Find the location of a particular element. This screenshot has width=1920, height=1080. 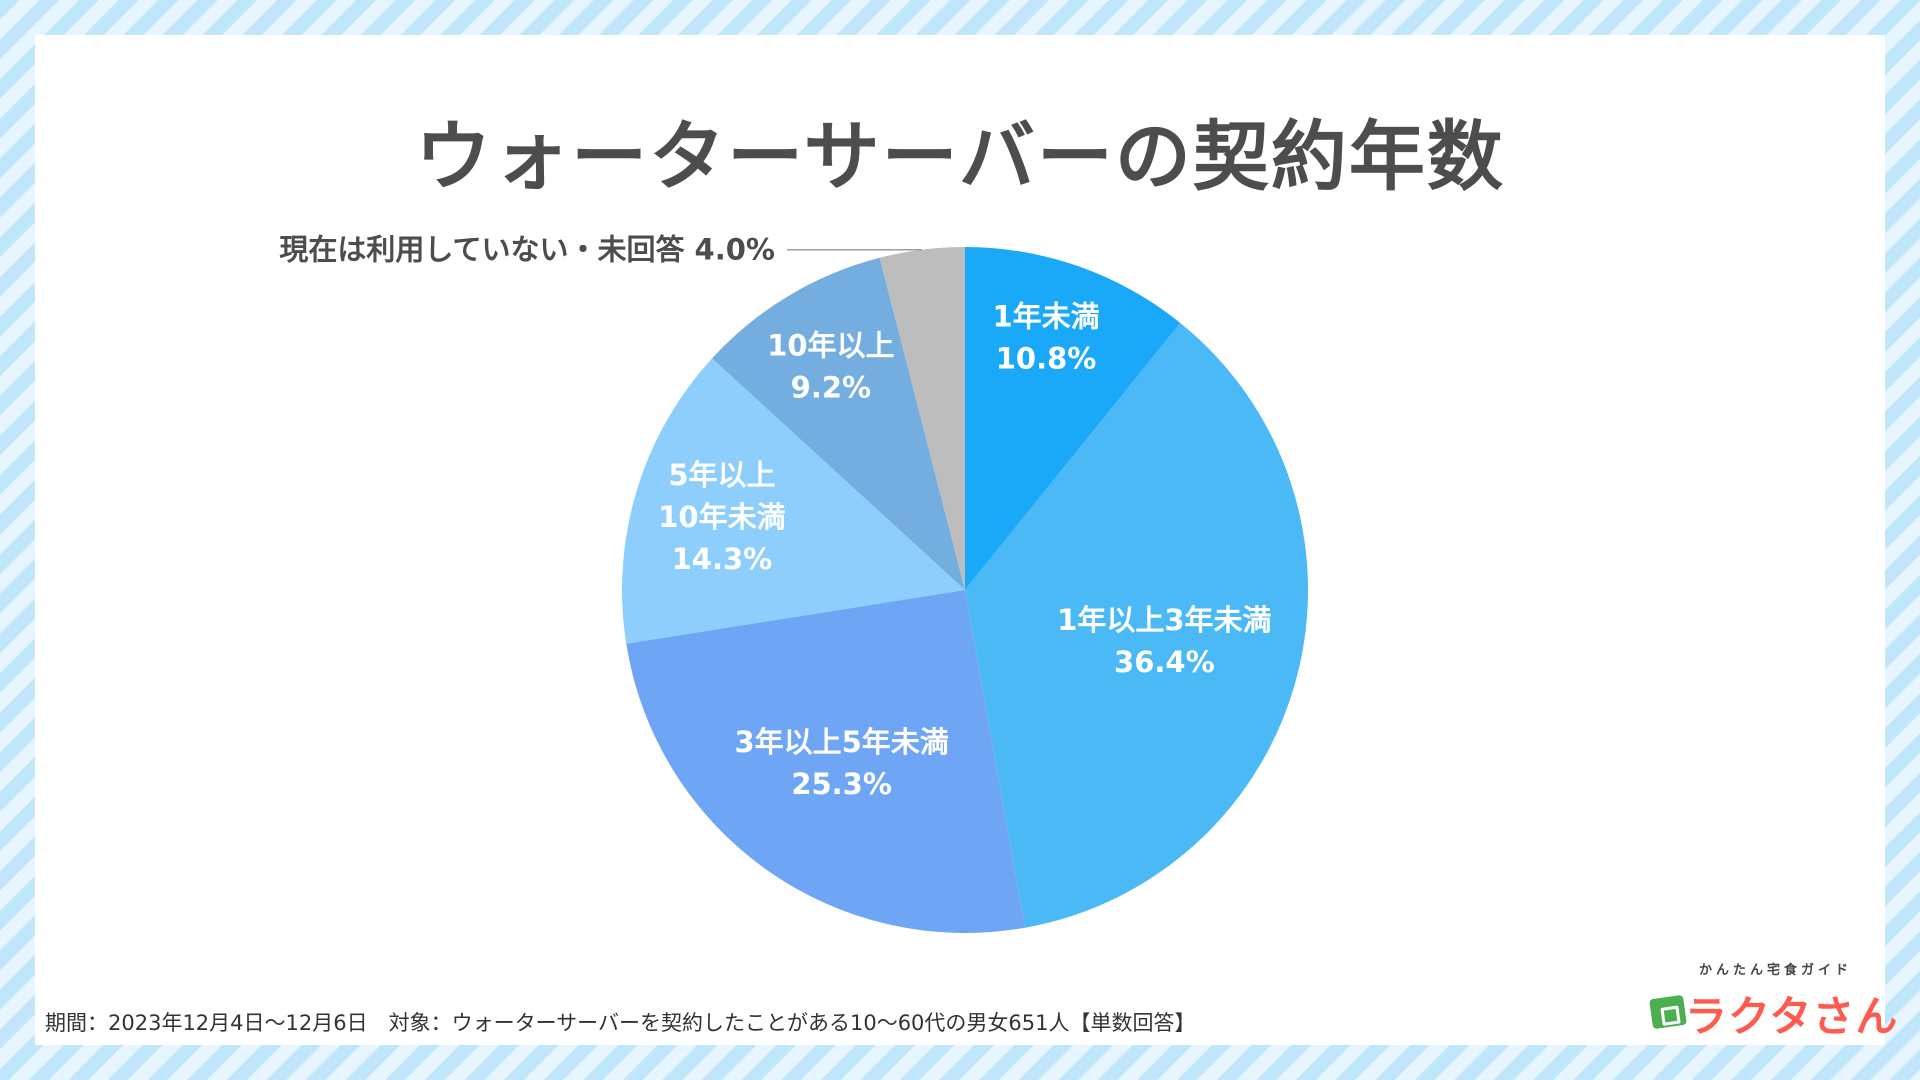

slice-category-label: 10年以上 is located at coordinates (830, 345).